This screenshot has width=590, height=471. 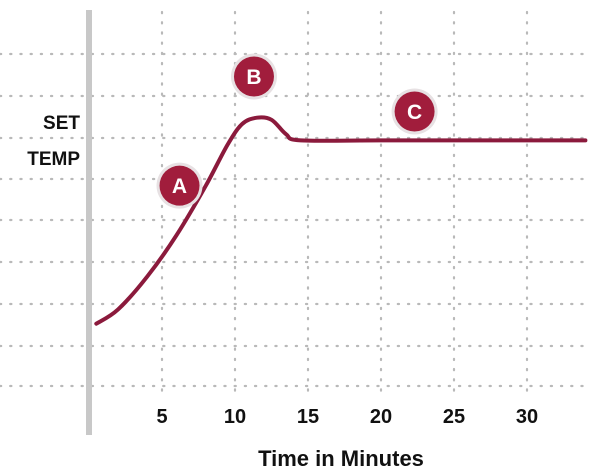 I want to click on badge-label: A, so click(x=179, y=186).